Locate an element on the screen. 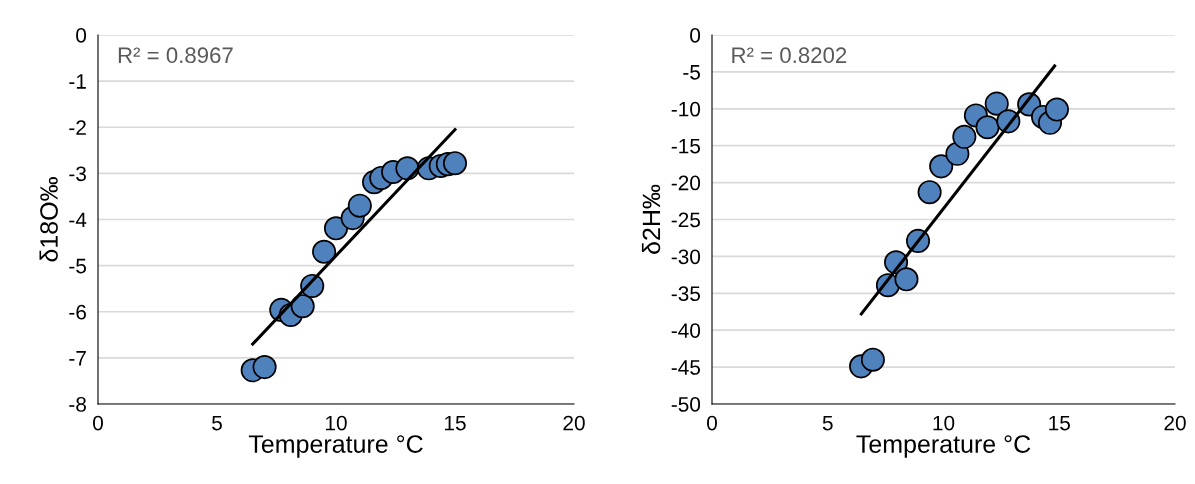  y-tick-label: -15 is located at coordinates (686, 146).